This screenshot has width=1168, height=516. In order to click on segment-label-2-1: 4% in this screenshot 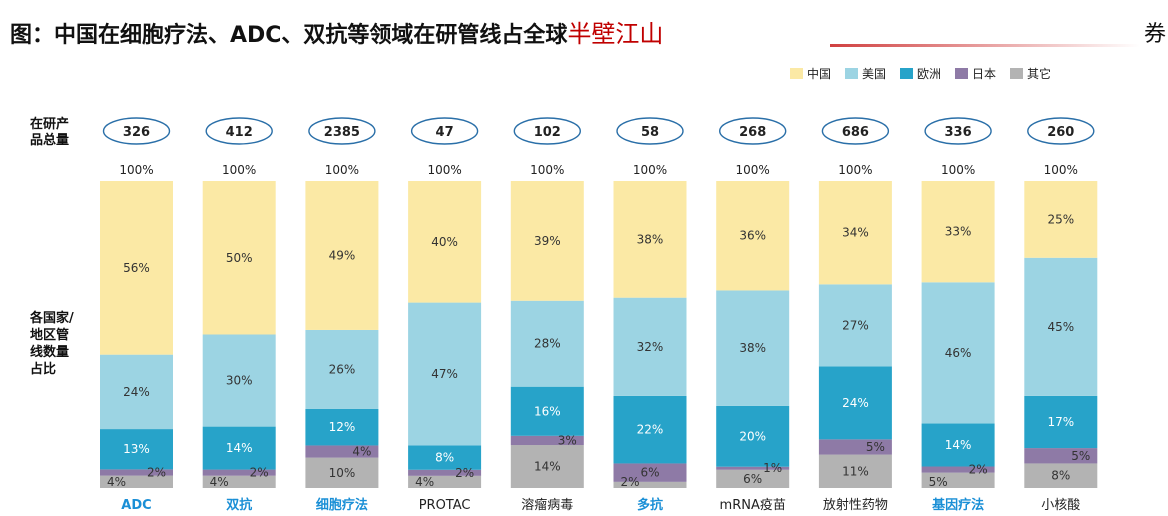, I will do `click(361, 452)`.